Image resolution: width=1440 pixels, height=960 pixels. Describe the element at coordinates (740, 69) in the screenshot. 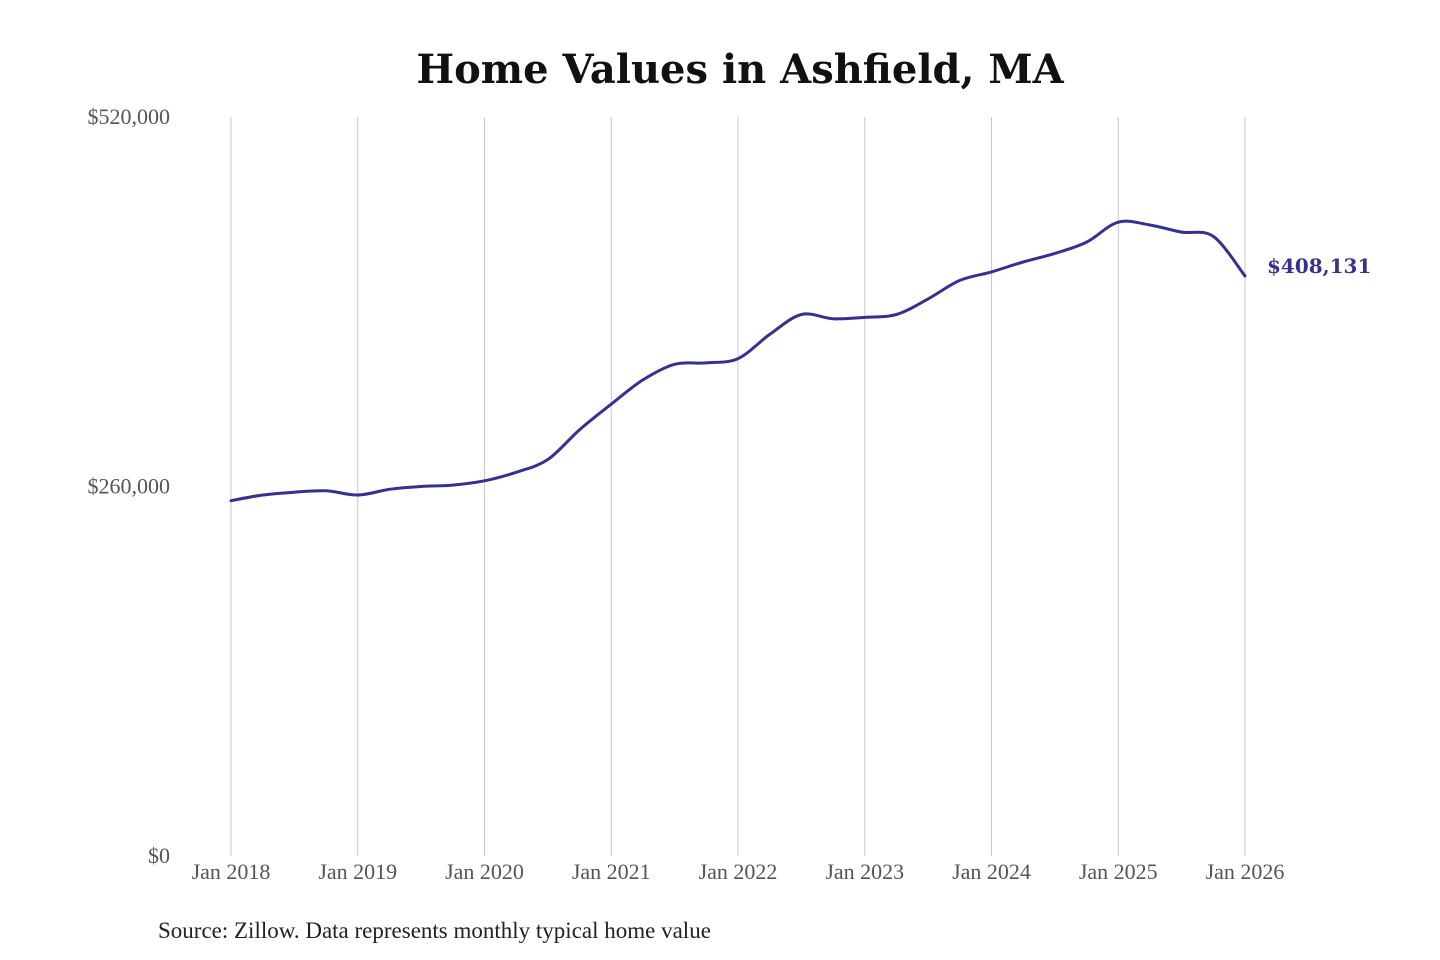

I see `chart-title: Home Values in Ashfield, MA` at that location.